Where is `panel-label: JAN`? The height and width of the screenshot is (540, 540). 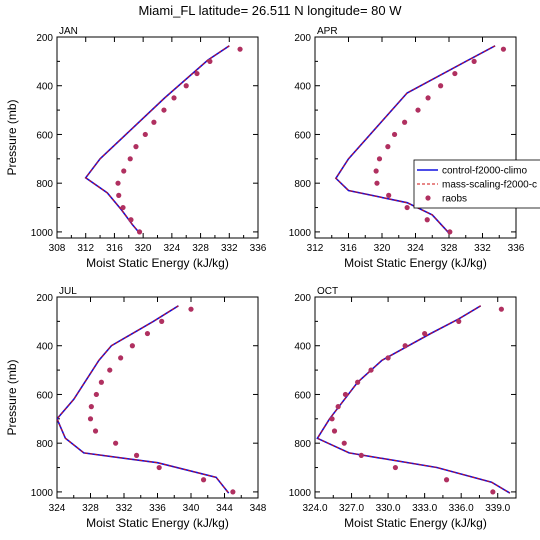
panel-label: JAN is located at coordinates (68, 31).